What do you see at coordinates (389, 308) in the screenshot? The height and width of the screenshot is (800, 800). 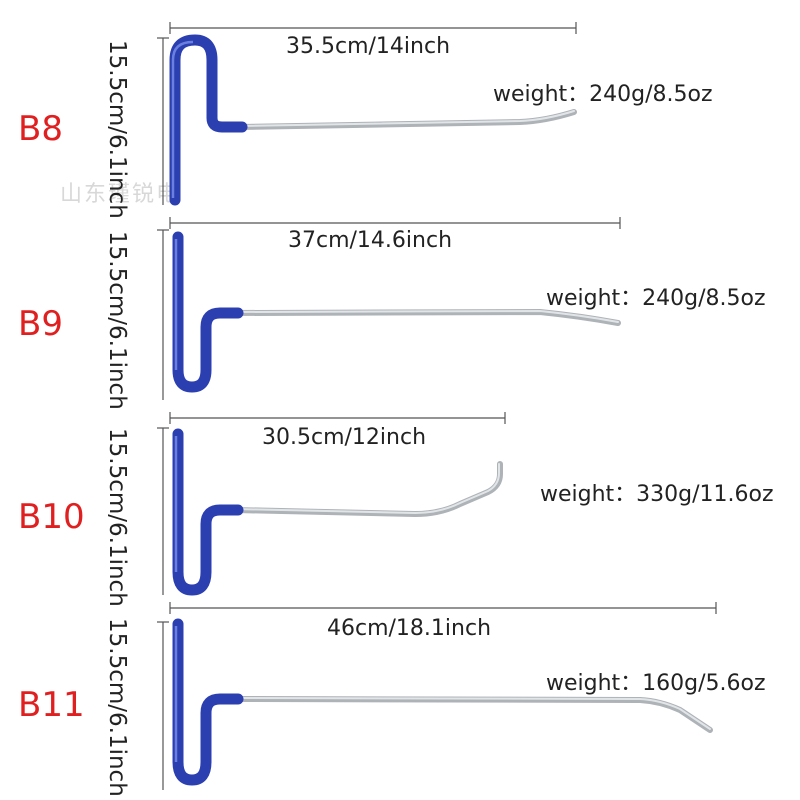 I see `b9-tool-image` at bounding box center [389, 308].